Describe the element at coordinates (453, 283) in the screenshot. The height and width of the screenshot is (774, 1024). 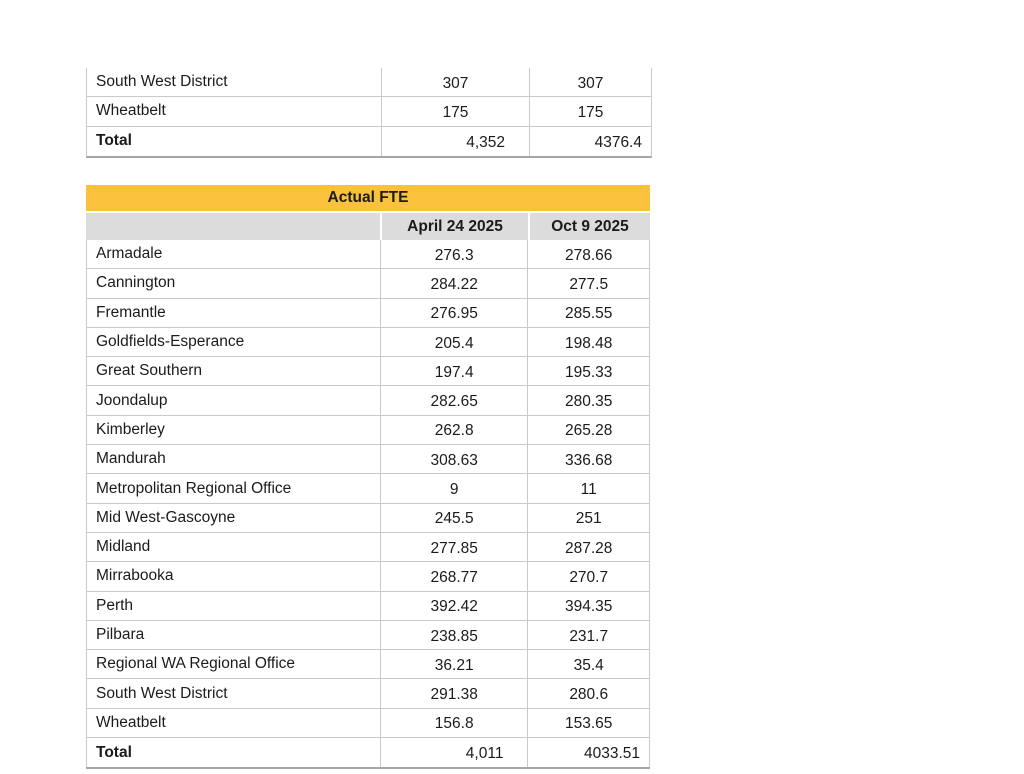
I see `value-cell-col1: 284.22` at that location.